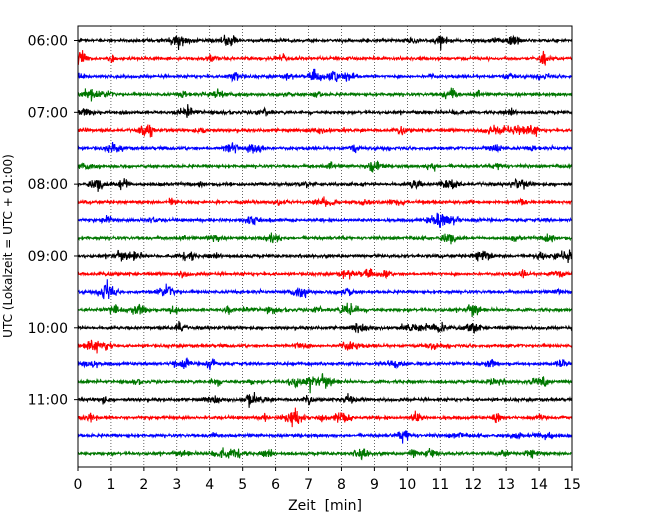 The height and width of the screenshot is (520, 650). What do you see at coordinates (506, 485) in the screenshot?
I see `x-tick-label: 13` at bounding box center [506, 485].